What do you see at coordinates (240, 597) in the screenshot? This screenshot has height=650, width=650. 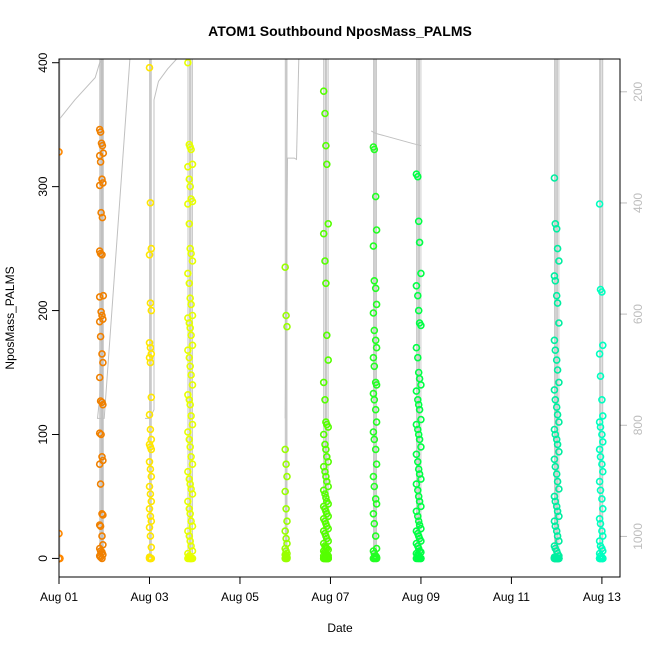 I see `x-tick-label: Aug 05` at bounding box center [240, 597].